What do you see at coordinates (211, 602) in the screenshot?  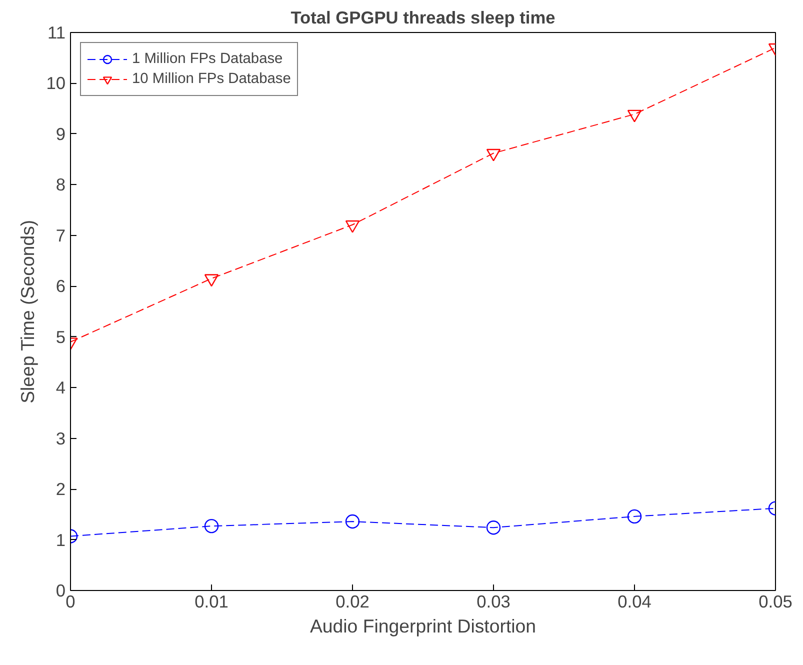 I see `x-tick-label: 0.01` at bounding box center [211, 602].